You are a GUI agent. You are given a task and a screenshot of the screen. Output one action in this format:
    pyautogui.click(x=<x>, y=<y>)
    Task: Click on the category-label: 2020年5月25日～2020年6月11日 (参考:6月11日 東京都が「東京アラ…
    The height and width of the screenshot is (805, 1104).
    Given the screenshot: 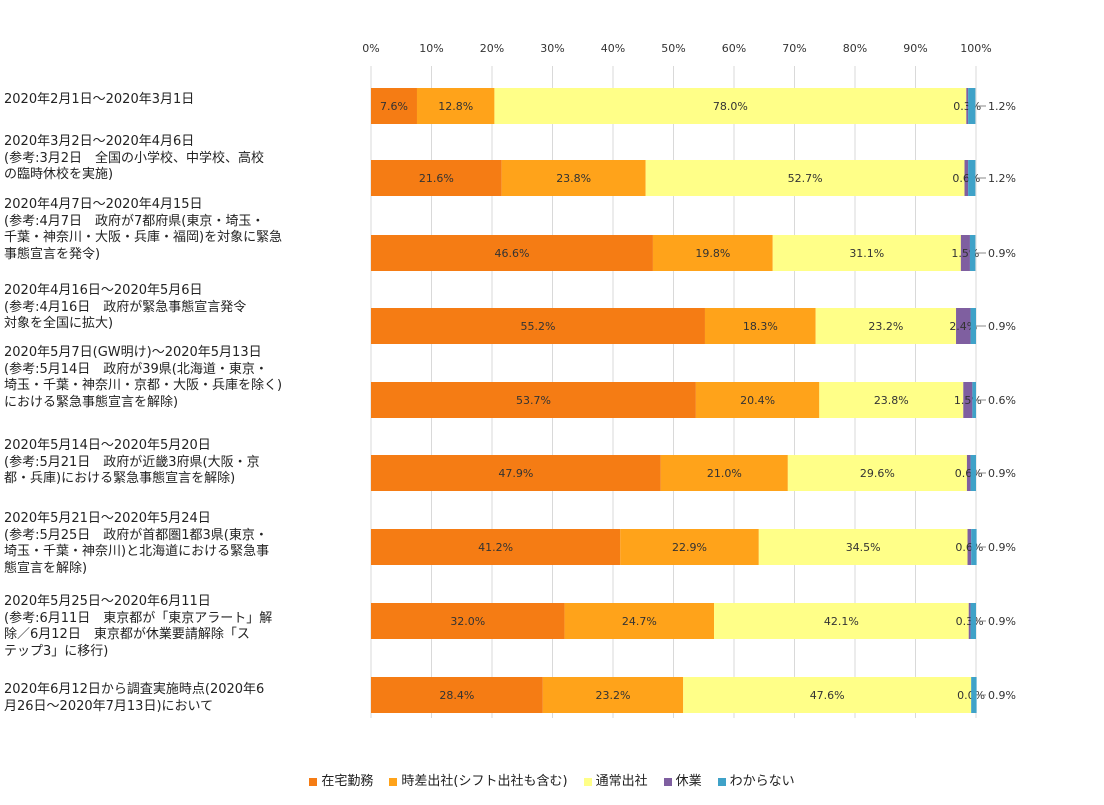 What is the action you would take?
    pyautogui.click(x=169, y=627)
    